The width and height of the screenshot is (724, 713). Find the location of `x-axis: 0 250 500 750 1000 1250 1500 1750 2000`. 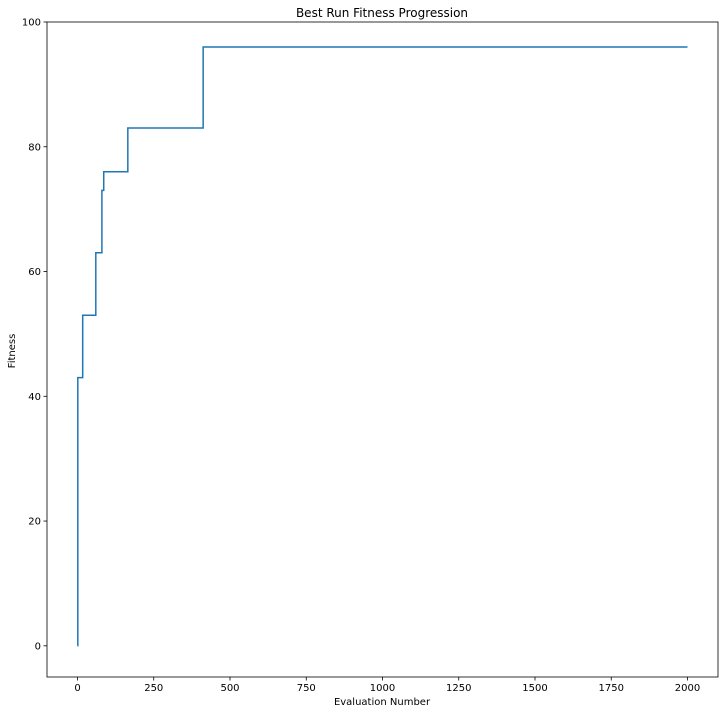

x-axis: 0 250 500 750 1000 1250 1500 1750 2000 is located at coordinates (387, 685).